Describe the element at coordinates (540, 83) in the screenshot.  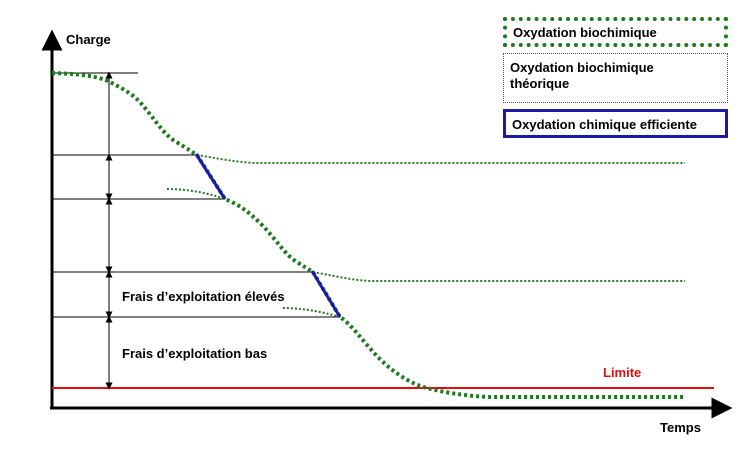
I see `legend-theoretical-label-line2: théorique` at that location.